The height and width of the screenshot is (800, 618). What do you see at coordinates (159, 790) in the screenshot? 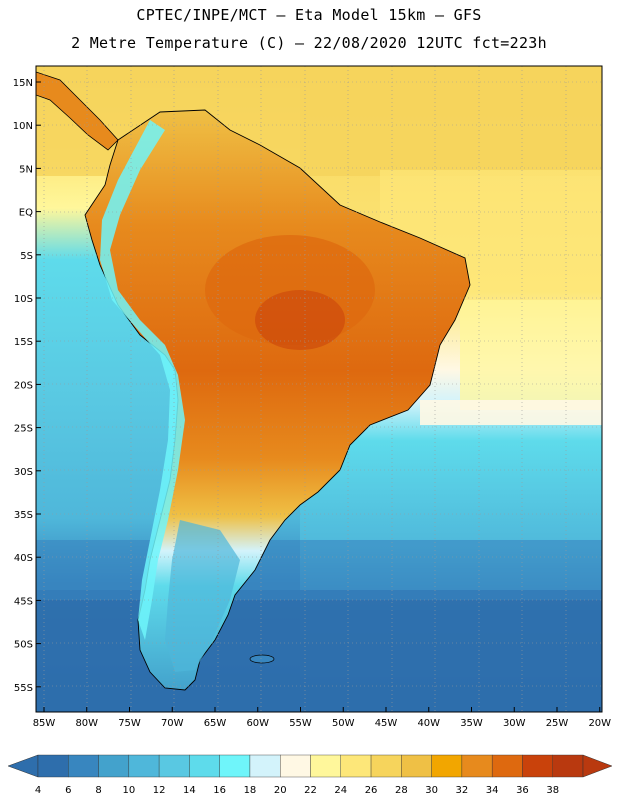
I see `colorbar-tick-label: 12` at bounding box center [159, 790].